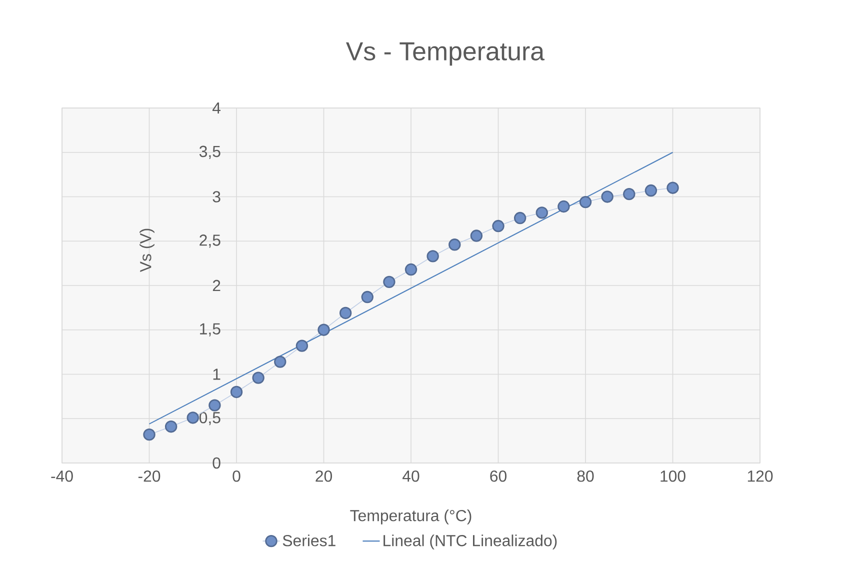 The width and height of the screenshot is (861, 568). Describe the element at coordinates (216, 108) in the screenshot. I see `y-tick-label: 4` at that location.